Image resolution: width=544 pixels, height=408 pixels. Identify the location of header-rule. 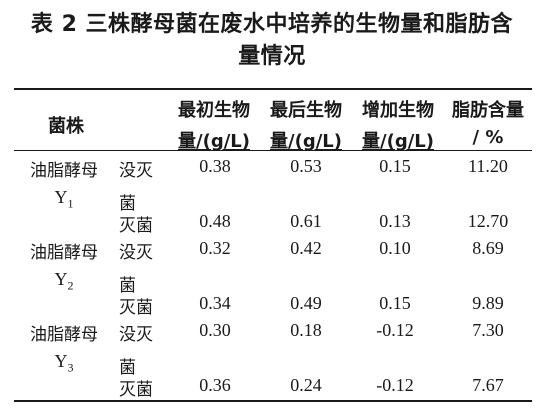
(273, 150).